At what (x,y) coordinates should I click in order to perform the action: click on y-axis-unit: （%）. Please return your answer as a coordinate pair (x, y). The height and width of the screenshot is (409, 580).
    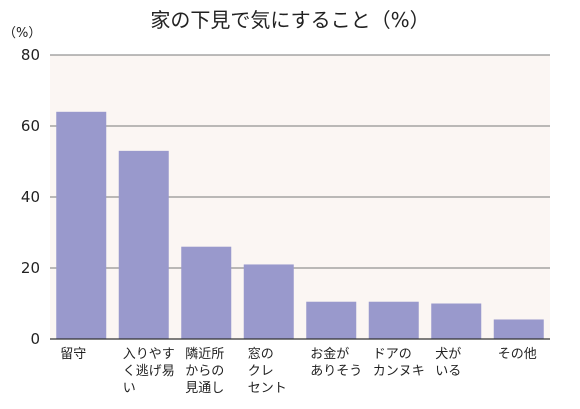
    Looking at the image, I should click on (22, 33).